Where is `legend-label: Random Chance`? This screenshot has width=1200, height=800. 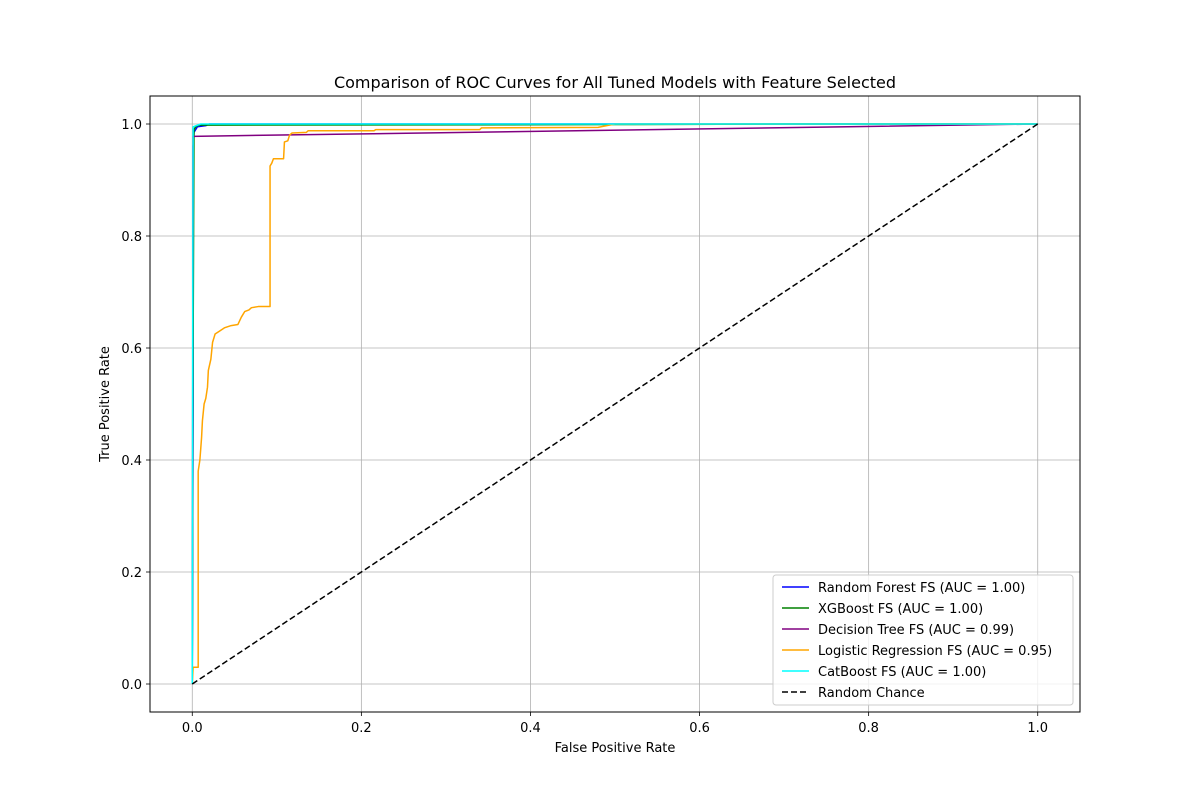 legend-label: Random Chance is located at coordinates (871, 693).